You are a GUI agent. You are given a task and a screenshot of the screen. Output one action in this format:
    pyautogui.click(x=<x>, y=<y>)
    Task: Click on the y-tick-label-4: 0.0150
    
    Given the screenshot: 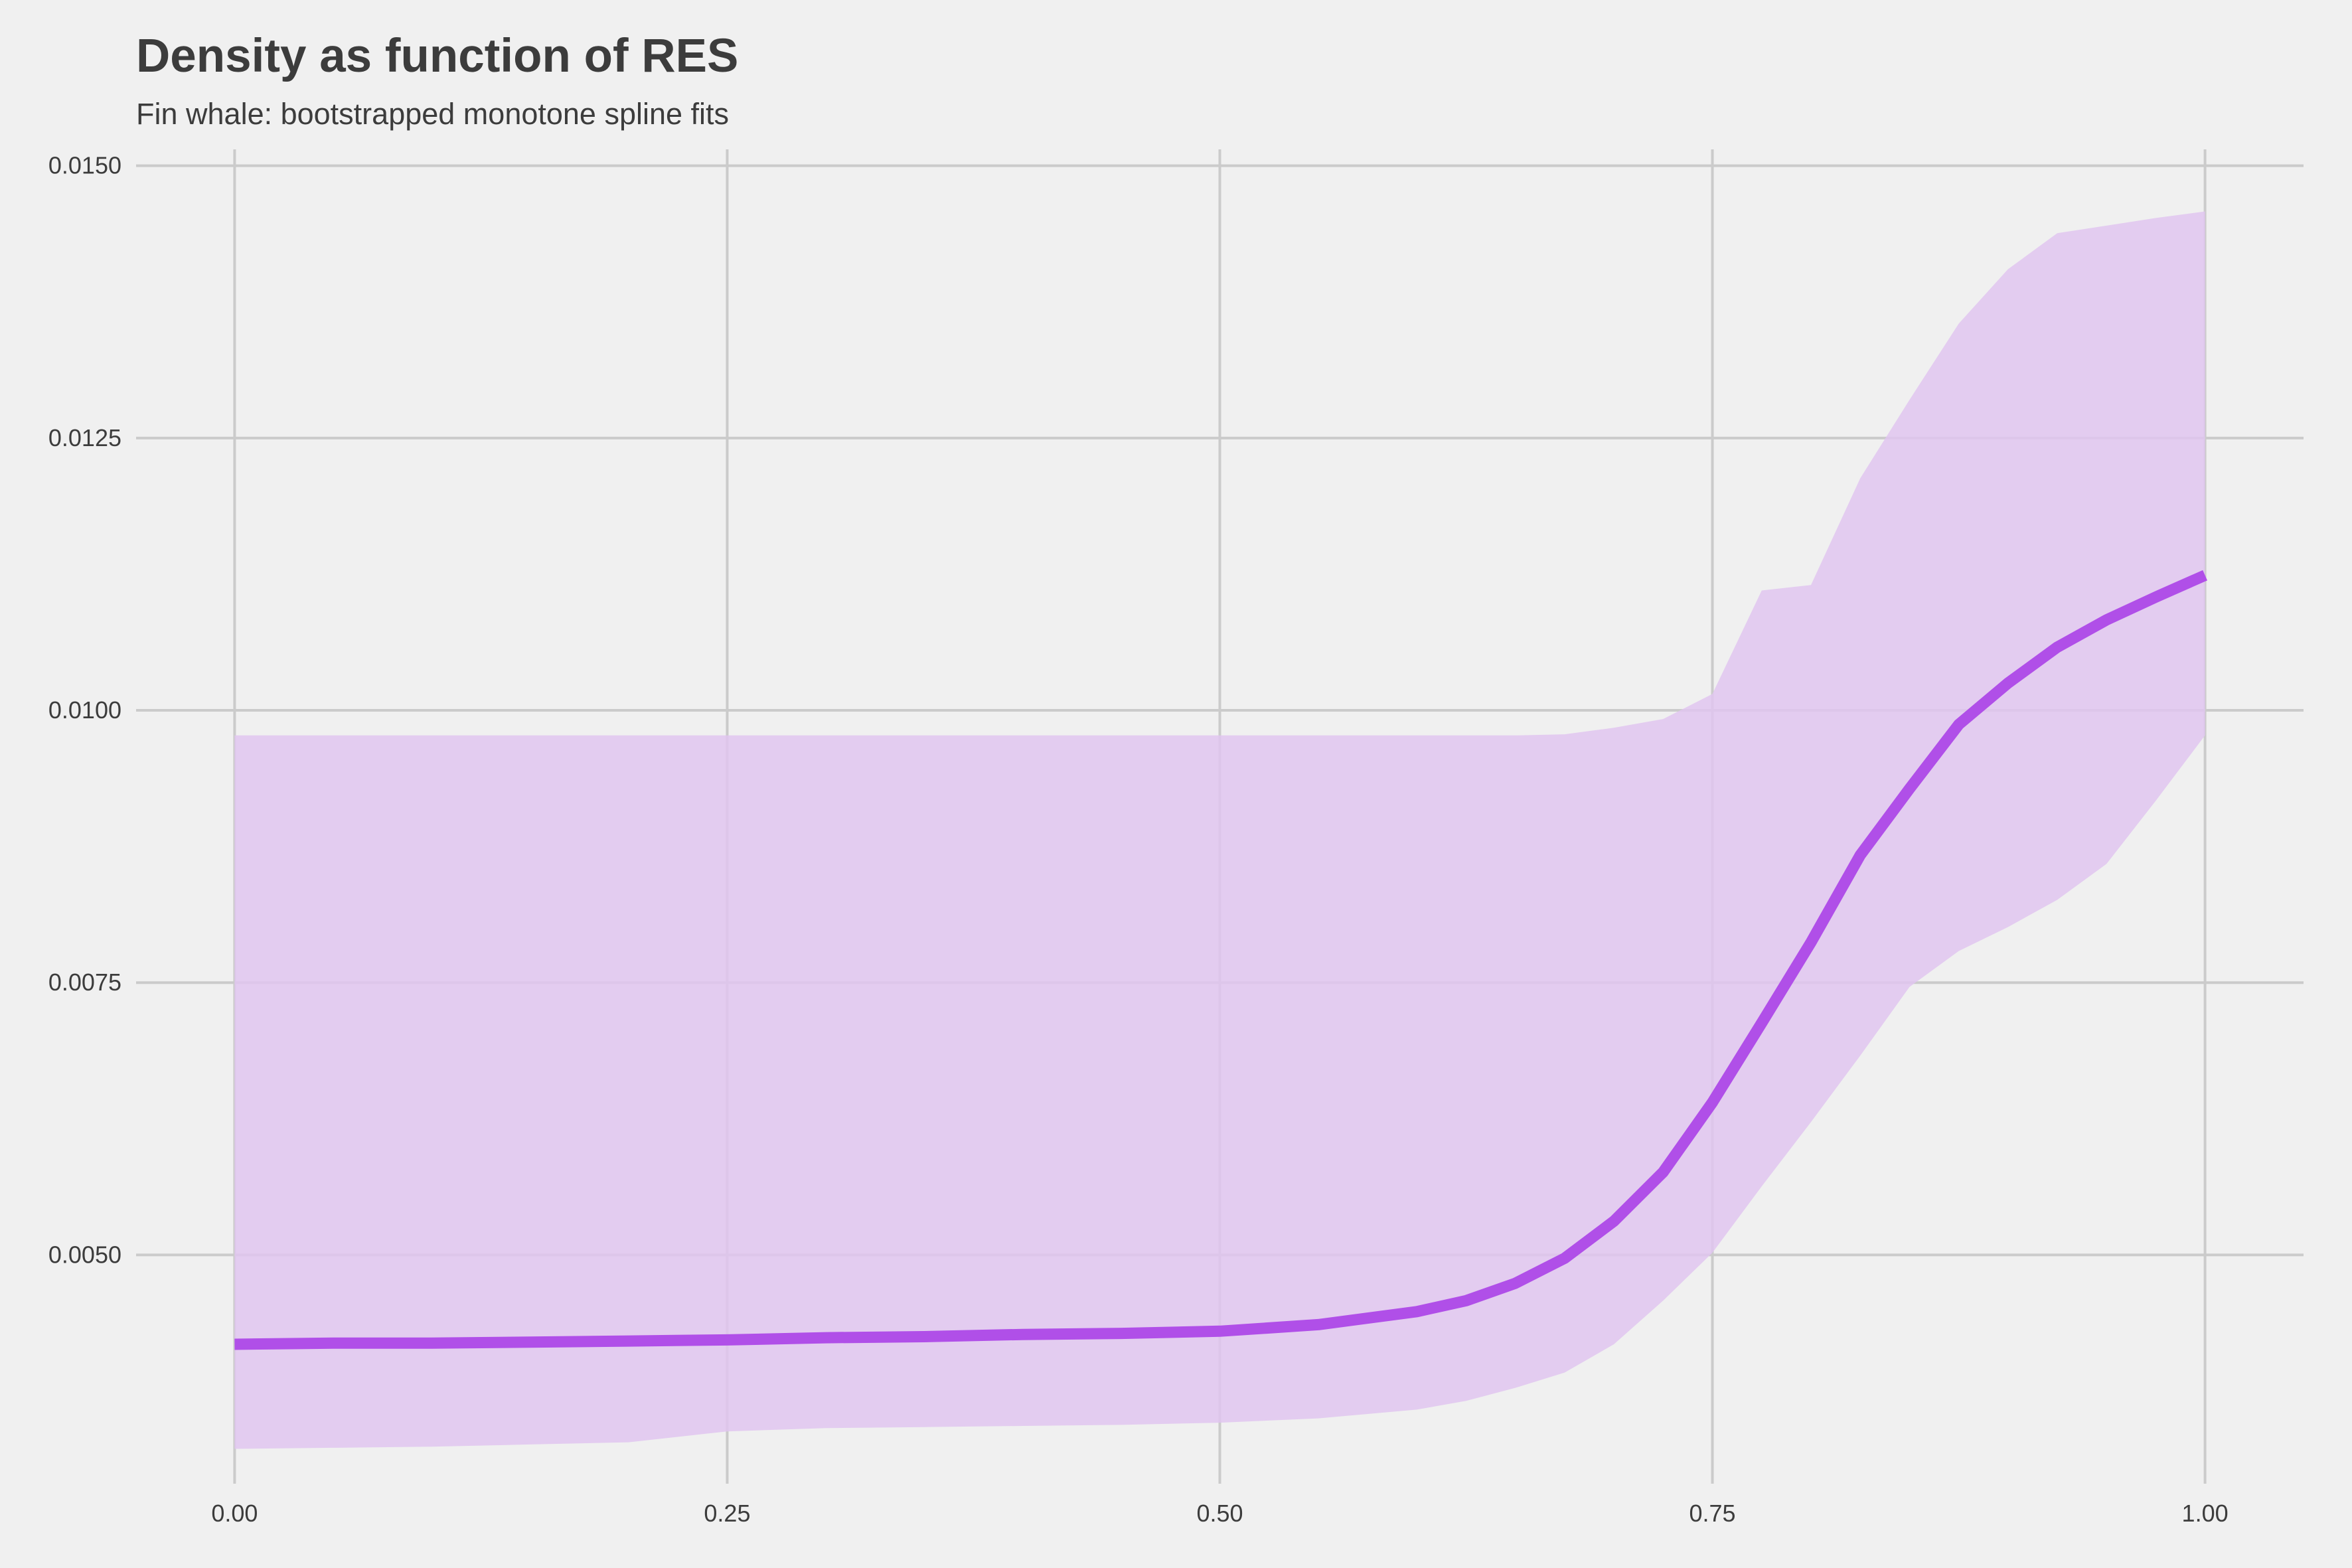 What is the action you would take?
    pyautogui.click(x=85, y=165)
    